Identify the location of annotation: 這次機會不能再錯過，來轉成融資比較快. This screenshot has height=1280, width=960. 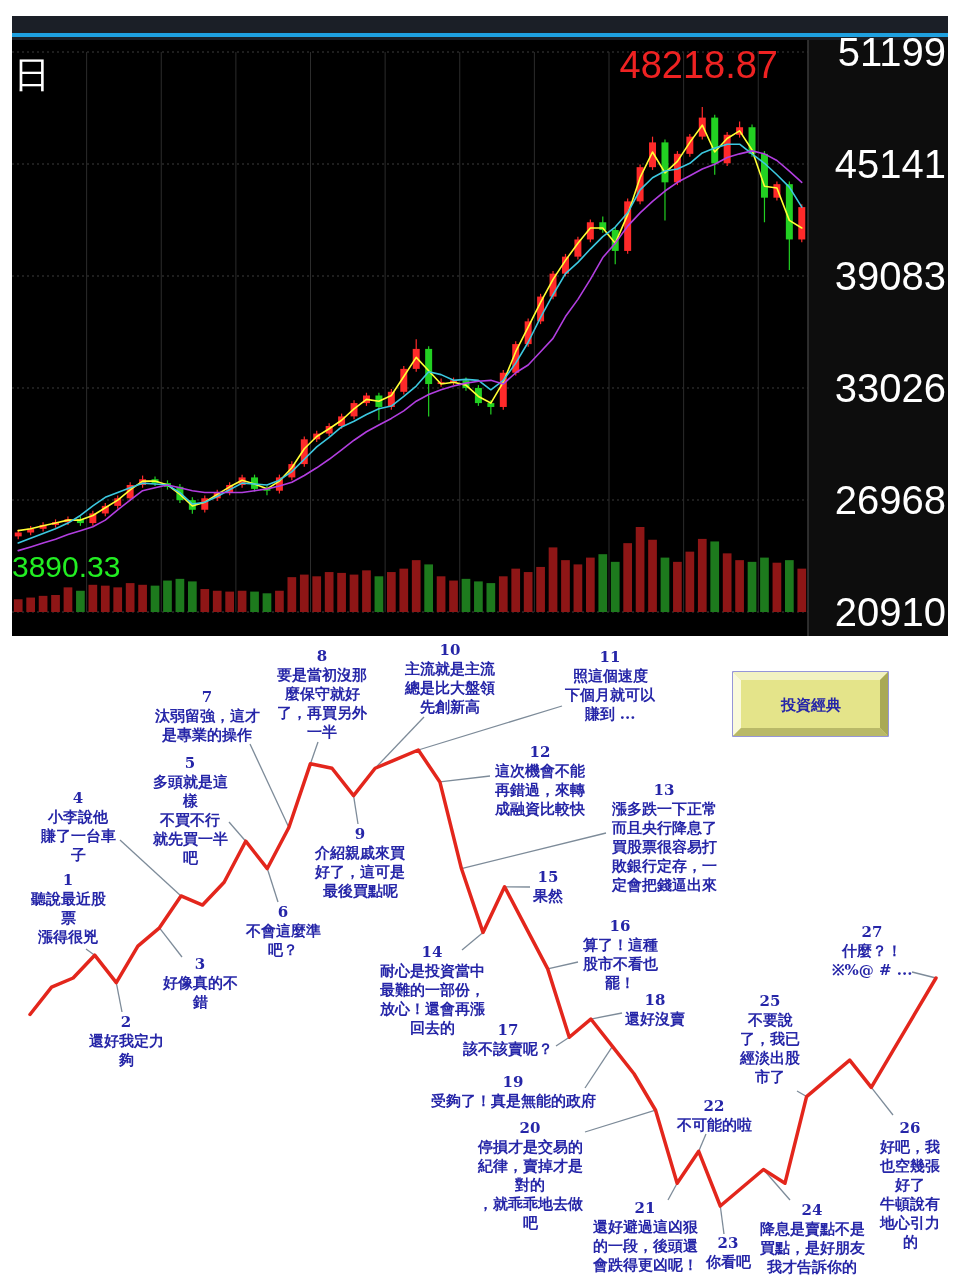
(540, 790).